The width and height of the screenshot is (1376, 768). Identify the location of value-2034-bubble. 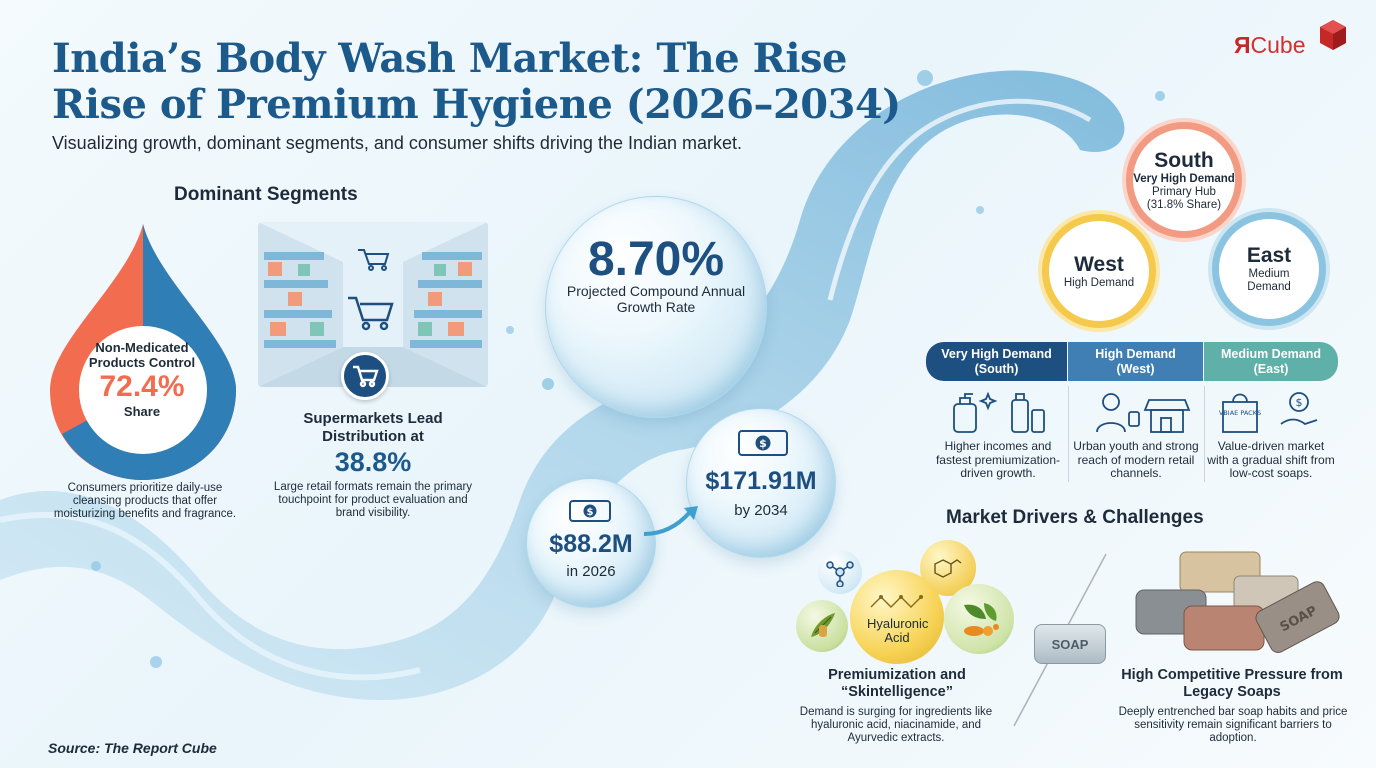
(761, 483).